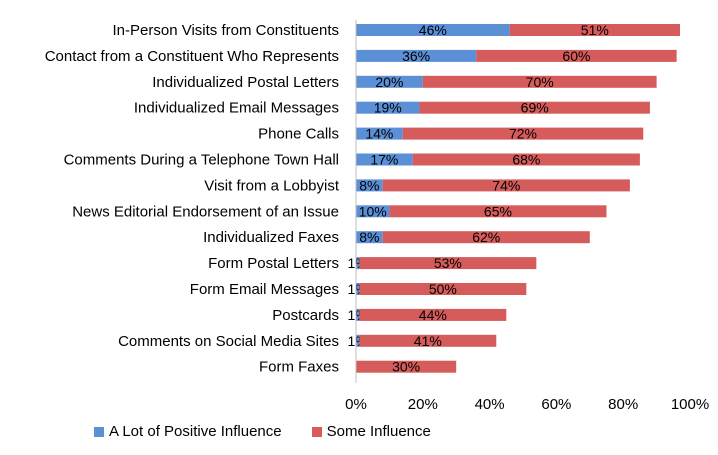 This screenshot has width=718, height=455. I want to click on legend-item-some: Some Influence, so click(371, 431).